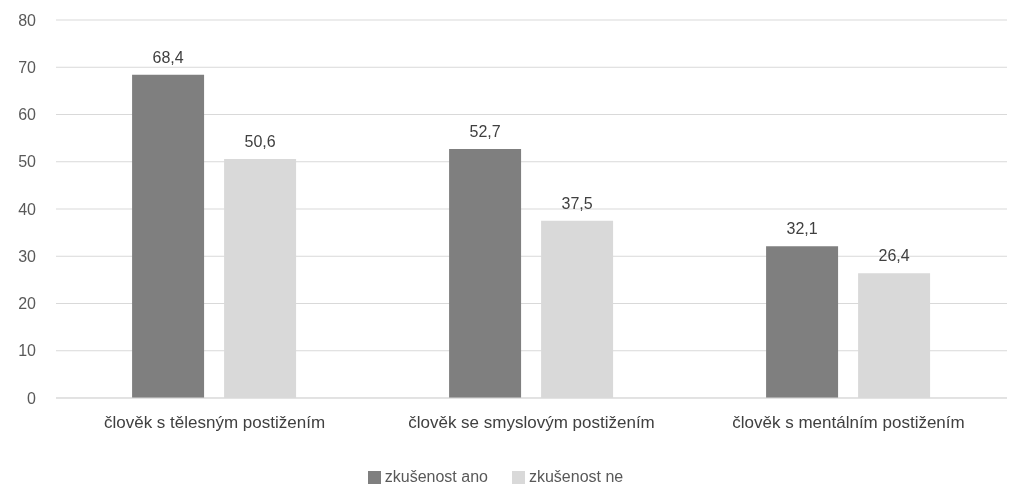  I want to click on y-tick-label: 60, so click(27, 115).